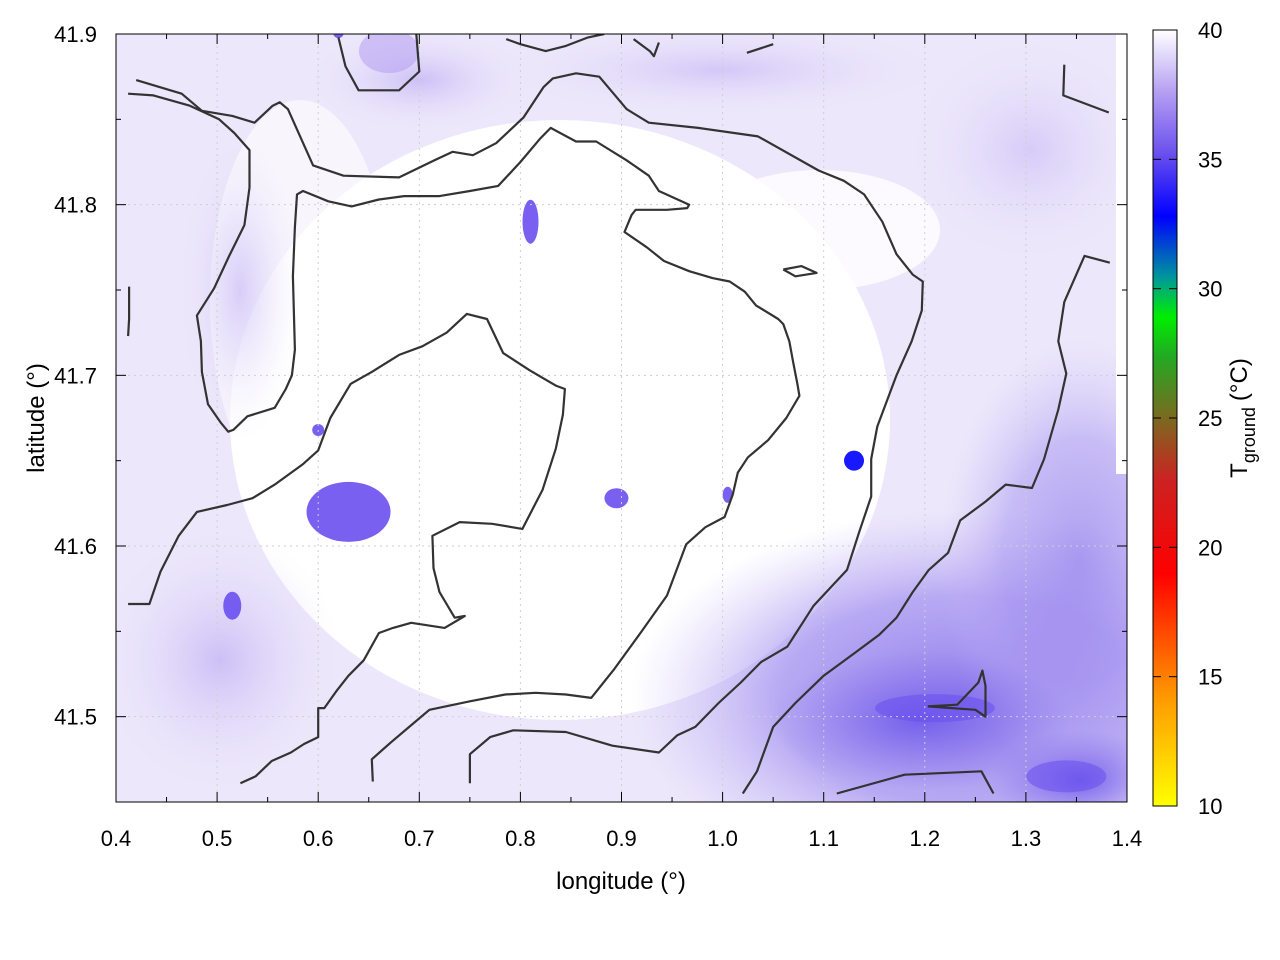 The height and width of the screenshot is (960, 1280). What do you see at coordinates (1210, 806) in the screenshot?
I see `colorbar-tick-label: 10` at bounding box center [1210, 806].